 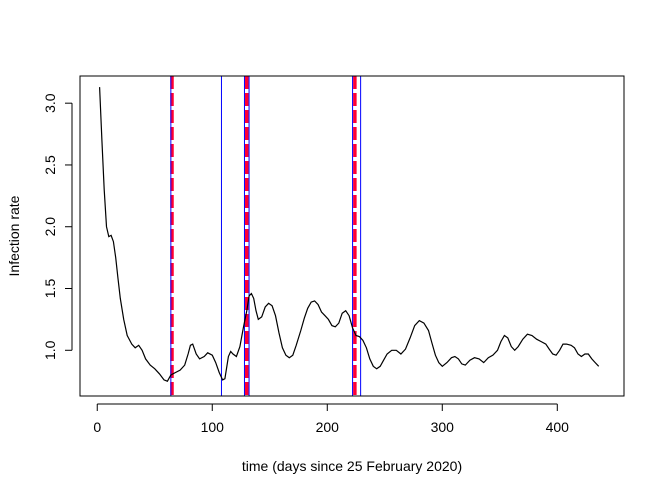 I want to click on x-axis: 0 100 200 300 400, so click(x=331, y=419).